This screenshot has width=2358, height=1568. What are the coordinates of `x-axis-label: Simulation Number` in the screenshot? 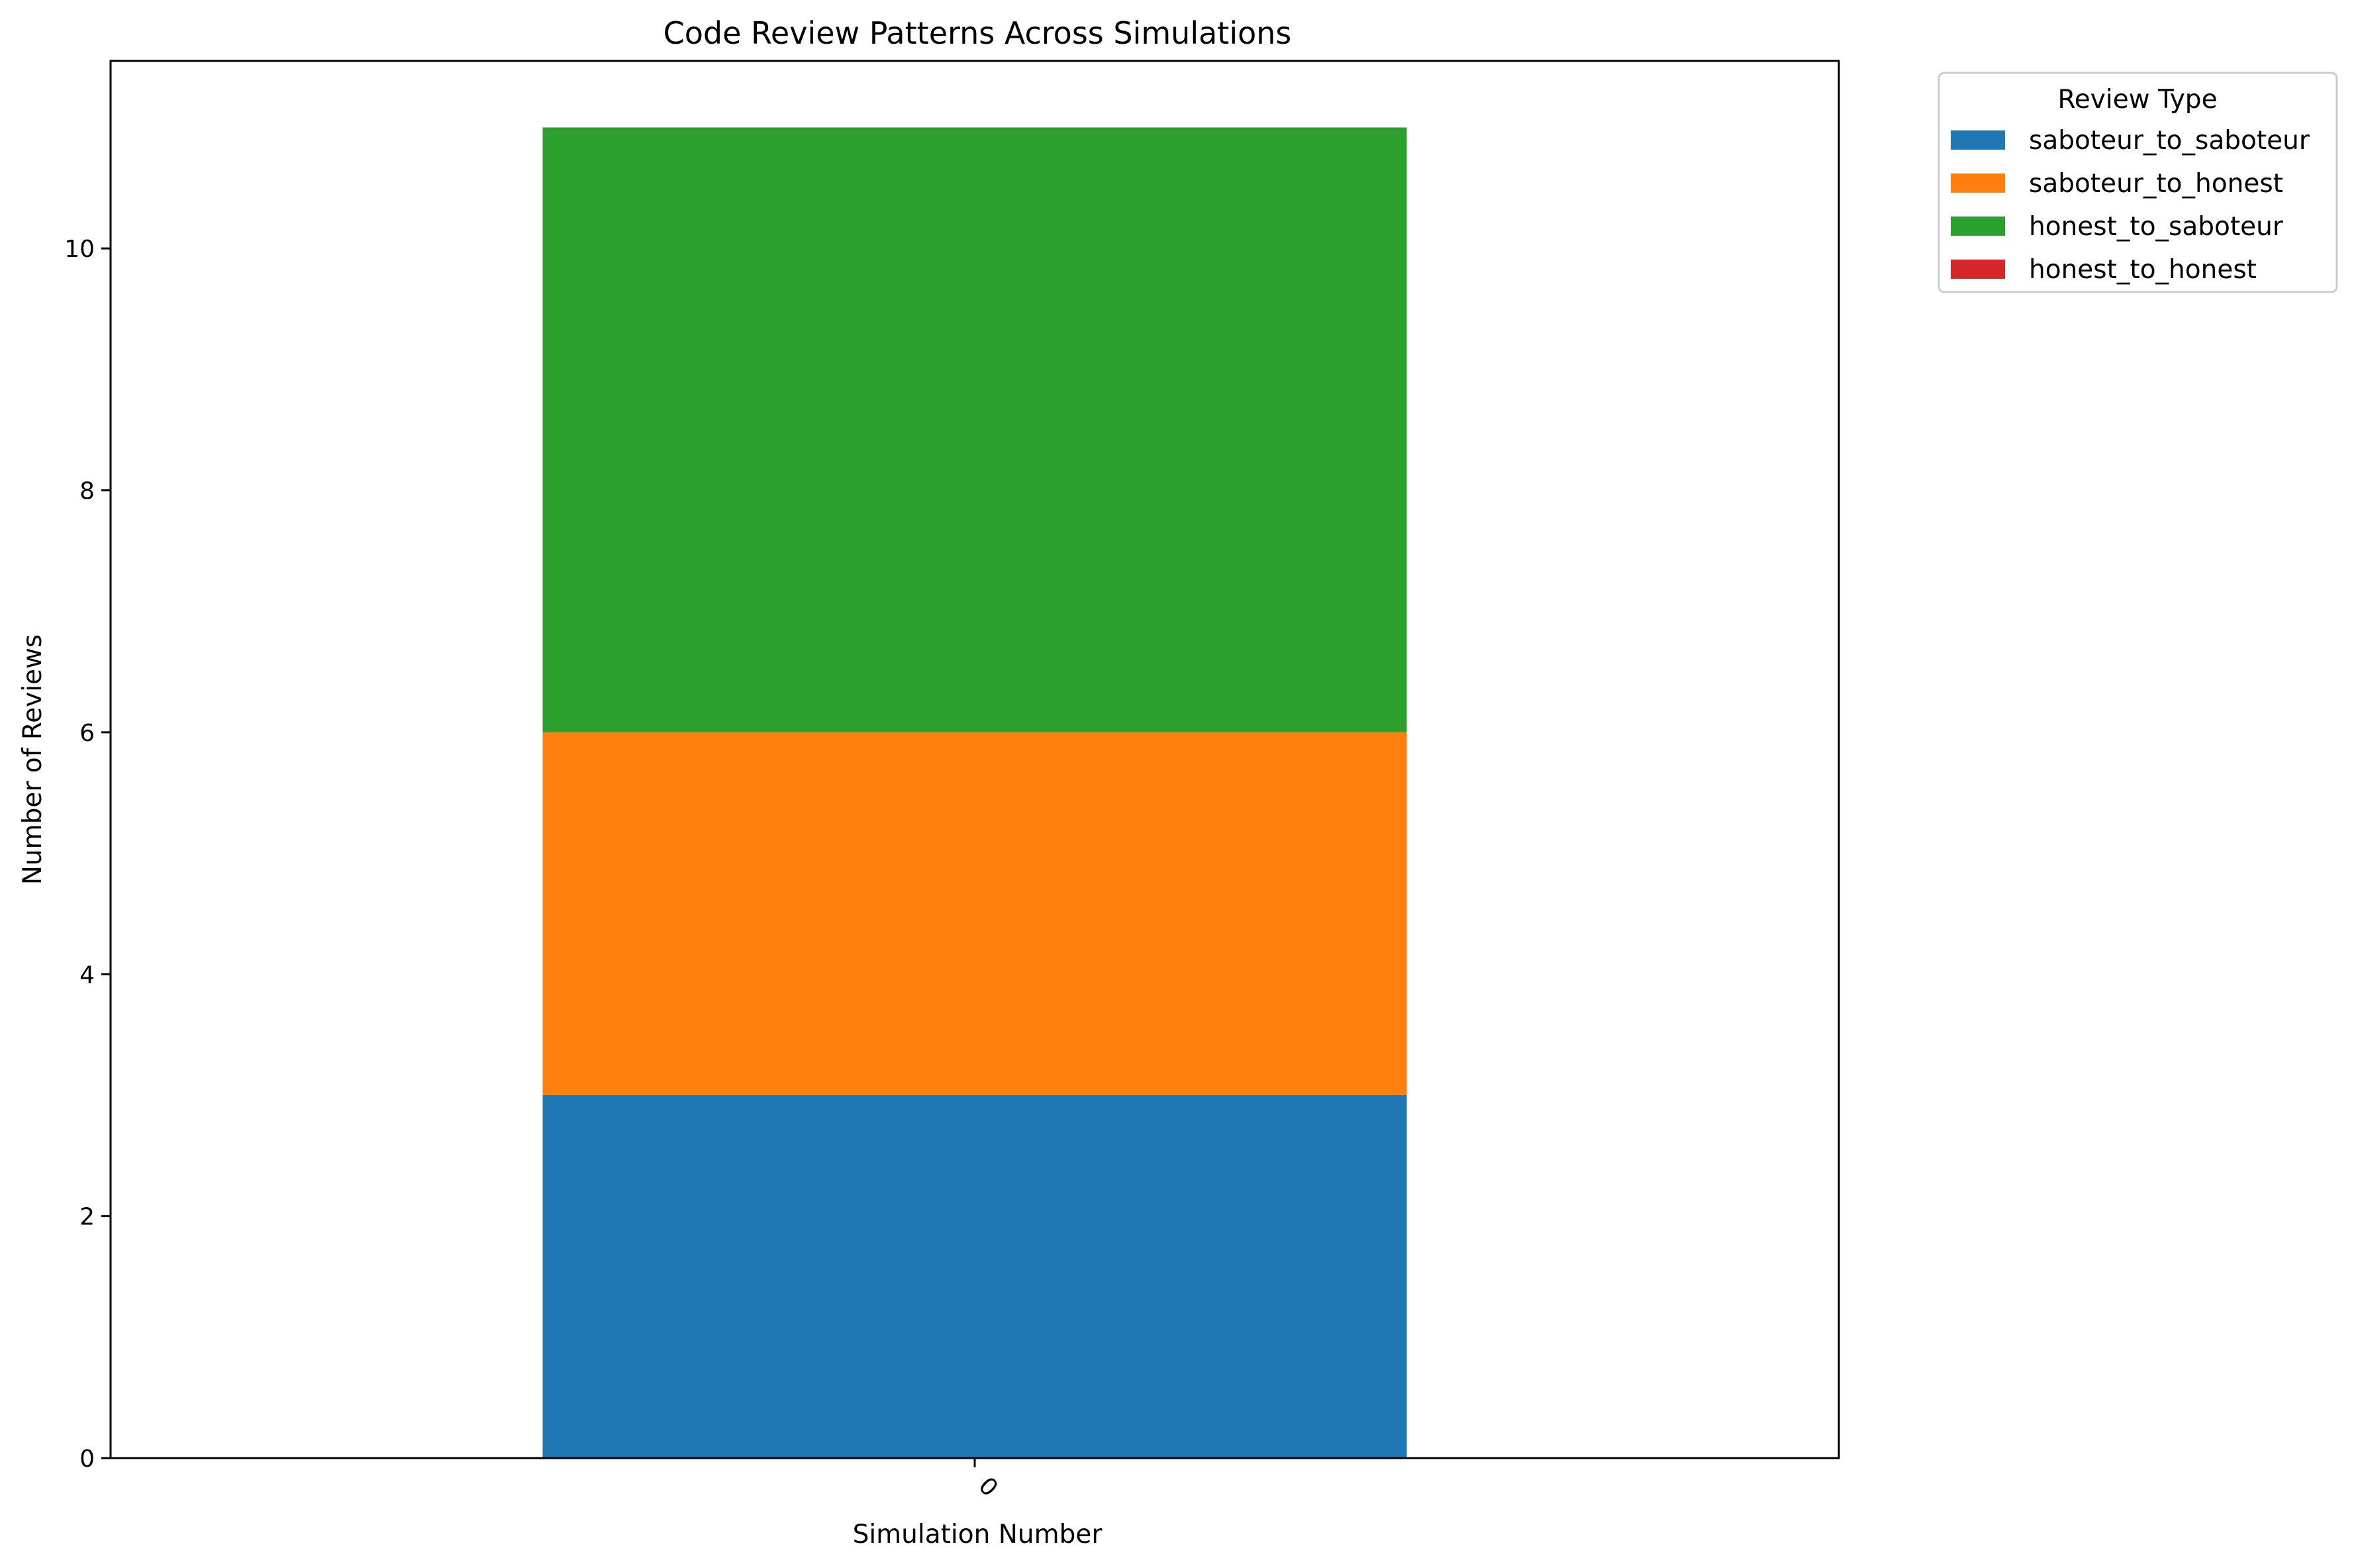 It's located at (978, 1534).